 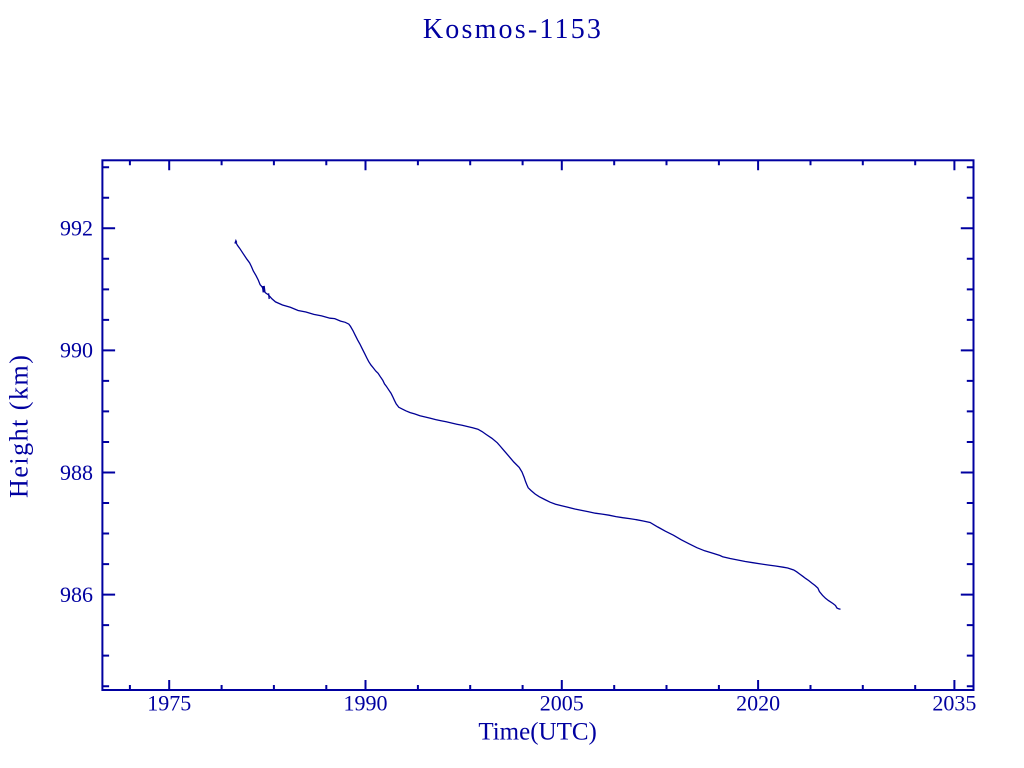 I want to click on svg-text: 990, so click(x=76, y=350).